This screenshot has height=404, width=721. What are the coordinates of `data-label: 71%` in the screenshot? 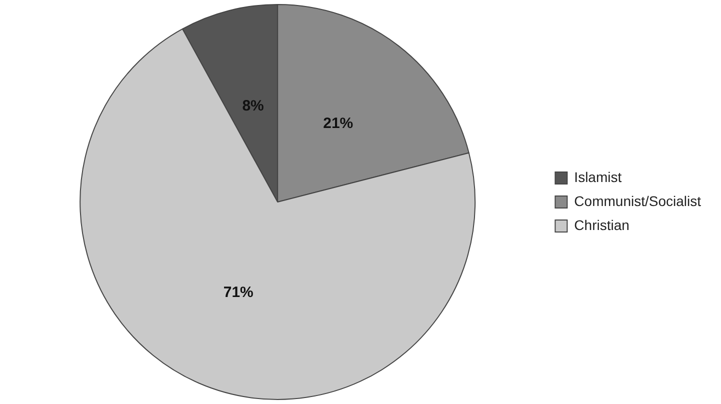 It's located at (238, 292).